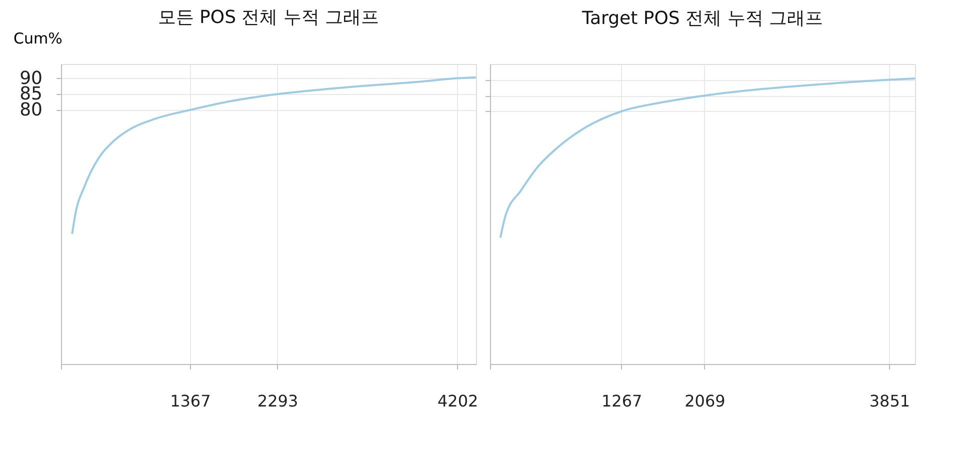 This screenshot has height=453, width=970. What do you see at coordinates (889, 401) in the screenshot?
I see `x-tick-label: 3851` at bounding box center [889, 401].